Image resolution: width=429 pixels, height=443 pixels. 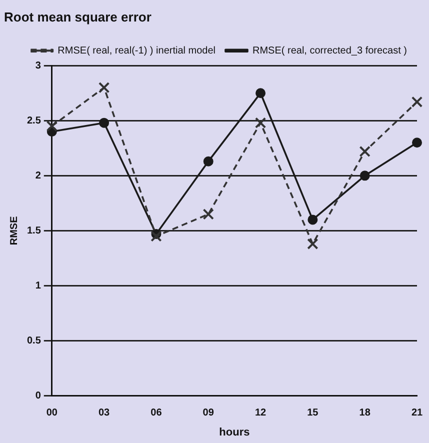 I want to click on y-tick-label: 2.5, so click(x=34, y=120).